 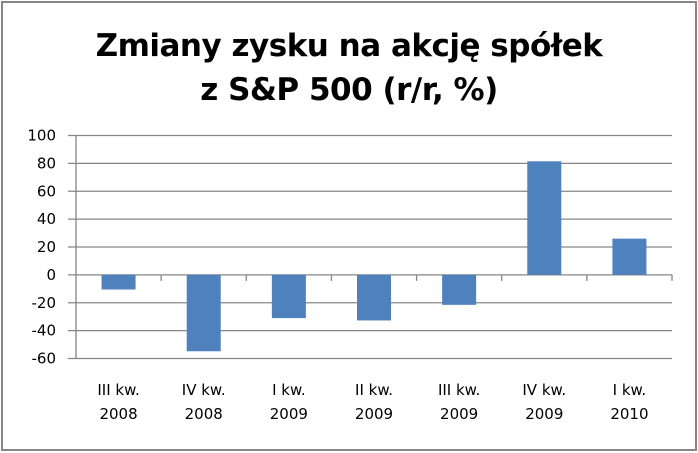 What do you see at coordinates (44, 303) in the screenshot?
I see `y-tick-label: -20` at bounding box center [44, 303].